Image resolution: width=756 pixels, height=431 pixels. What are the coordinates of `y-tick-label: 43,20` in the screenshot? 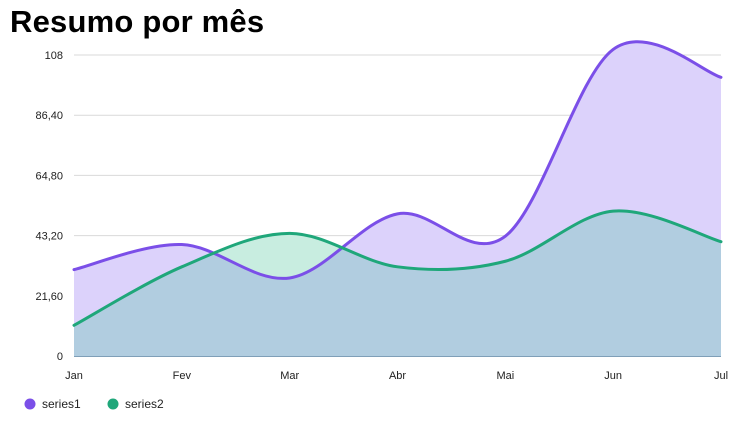 It's located at (49, 237).